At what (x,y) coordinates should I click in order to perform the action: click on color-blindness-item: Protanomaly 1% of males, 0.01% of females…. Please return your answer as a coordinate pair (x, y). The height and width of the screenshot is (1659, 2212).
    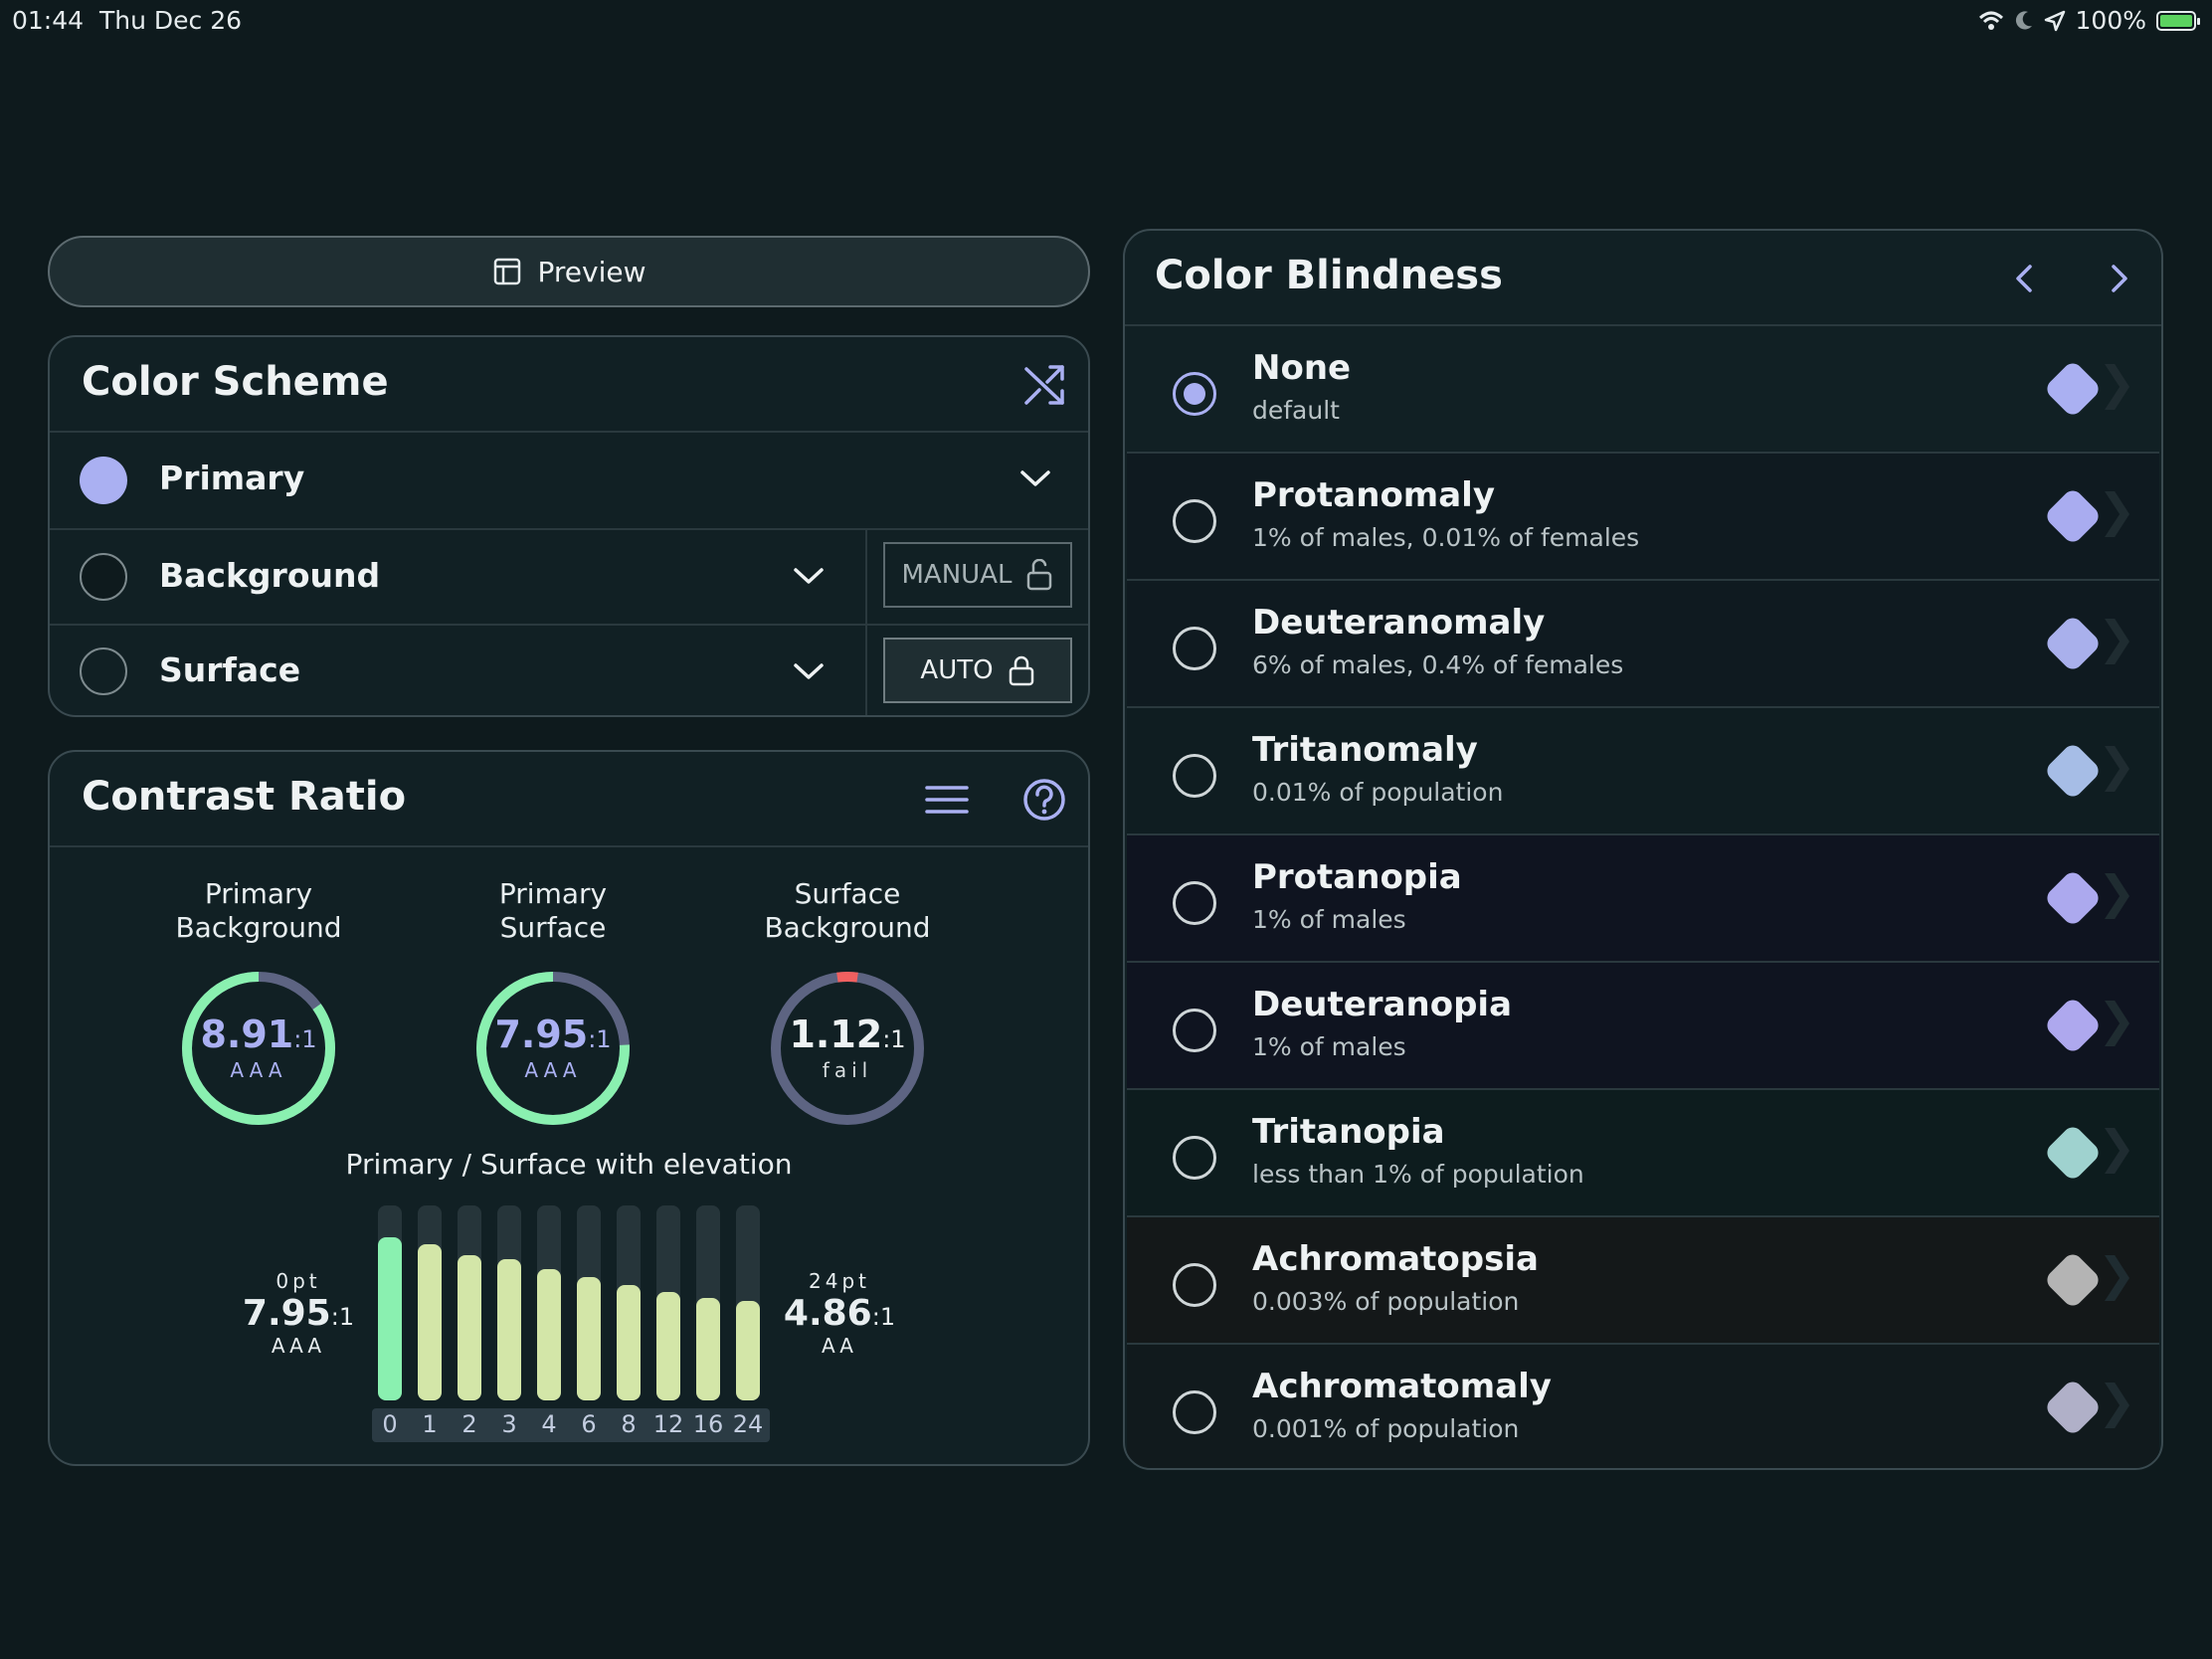
    Looking at the image, I should click on (1643, 517).